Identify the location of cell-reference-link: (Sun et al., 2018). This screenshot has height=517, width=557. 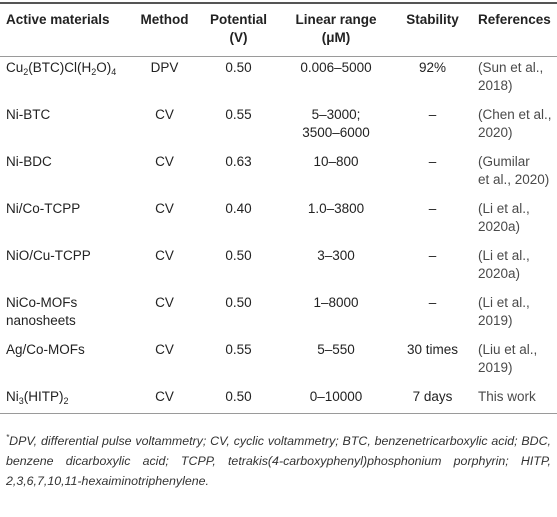
(511, 76).